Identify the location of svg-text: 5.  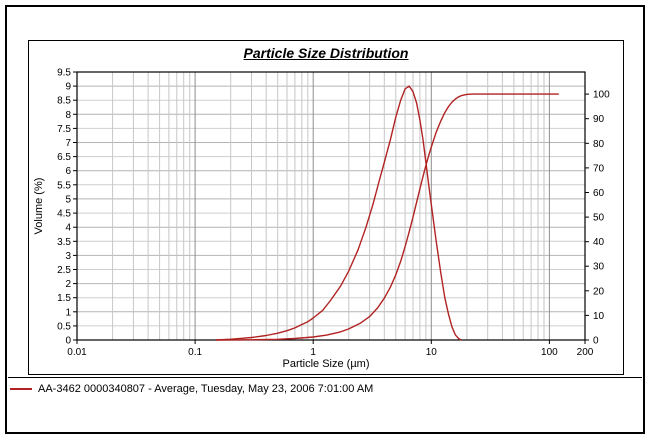
(68, 199).